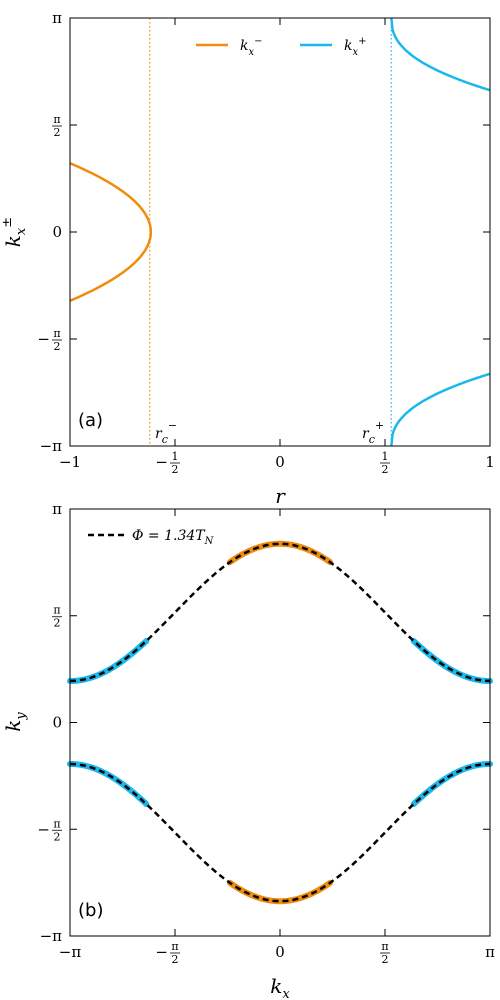 Image resolution: width=500 pixels, height=1000 pixels. Describe the element at coordinates (173, 537) in the screenshot. I see `legend-label-phi: Φ = 1.34TN` at that location.